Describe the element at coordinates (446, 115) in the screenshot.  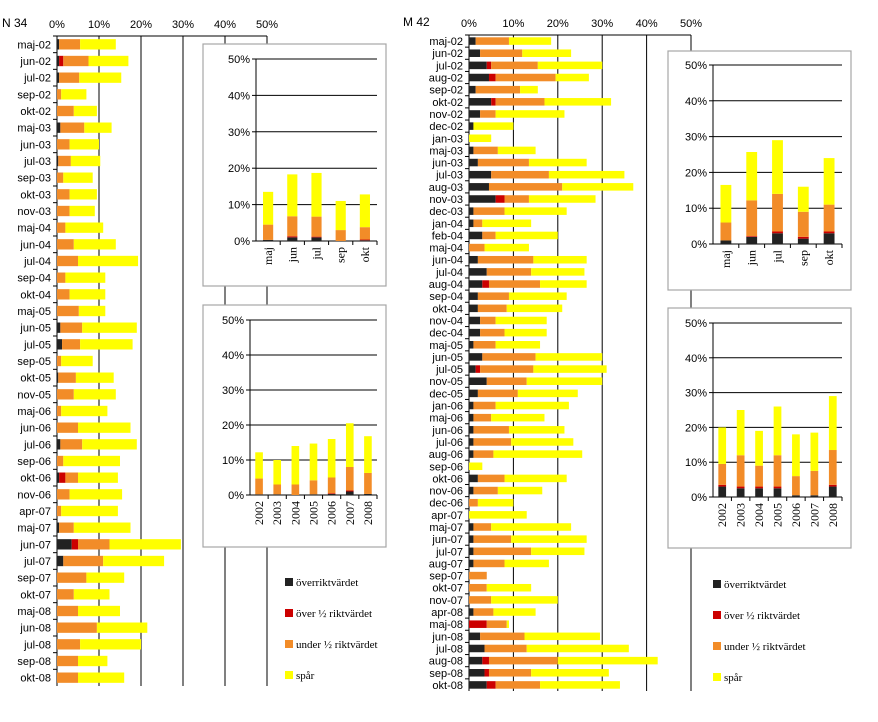
I see `y-tick-label: nov-02` at that location.